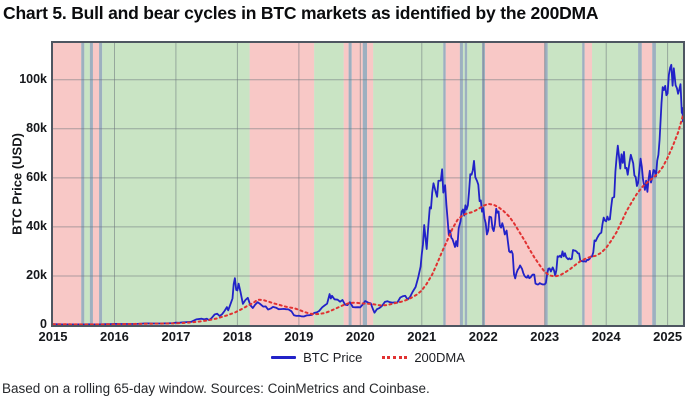 The height and width of the screenshot is (401, 691). I want to click on x-tick-label: 2016, so click(114, 336).